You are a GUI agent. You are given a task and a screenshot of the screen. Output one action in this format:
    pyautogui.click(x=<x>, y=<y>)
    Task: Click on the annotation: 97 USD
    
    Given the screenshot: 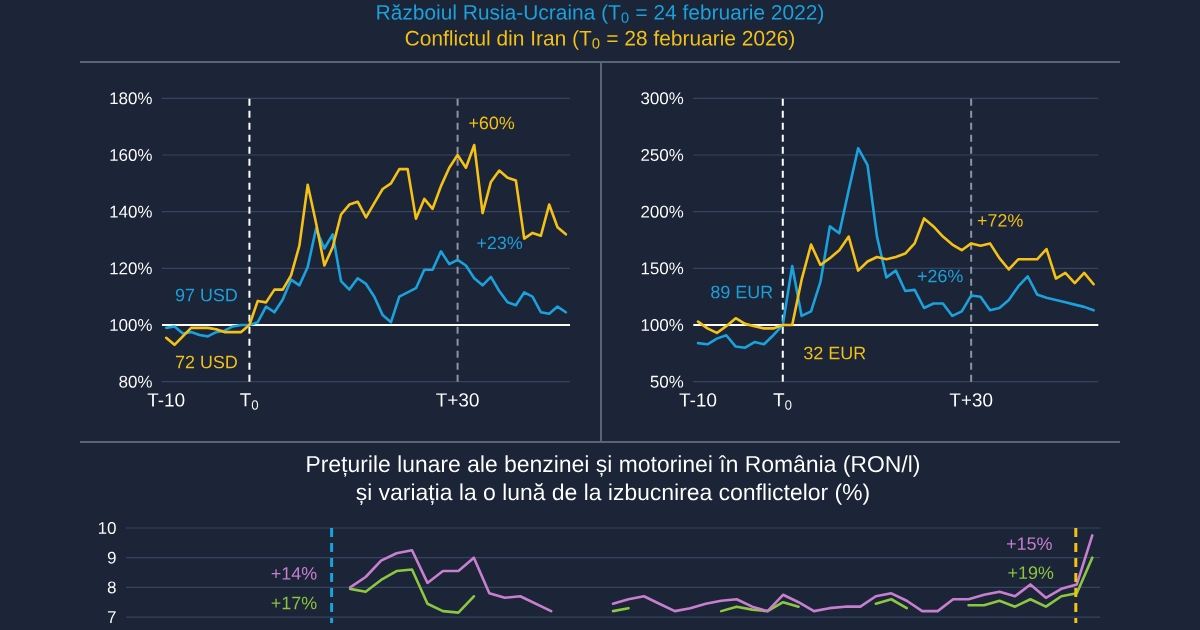 What is the action you would take?
    pyautogui.click(x=206, y=295)
    